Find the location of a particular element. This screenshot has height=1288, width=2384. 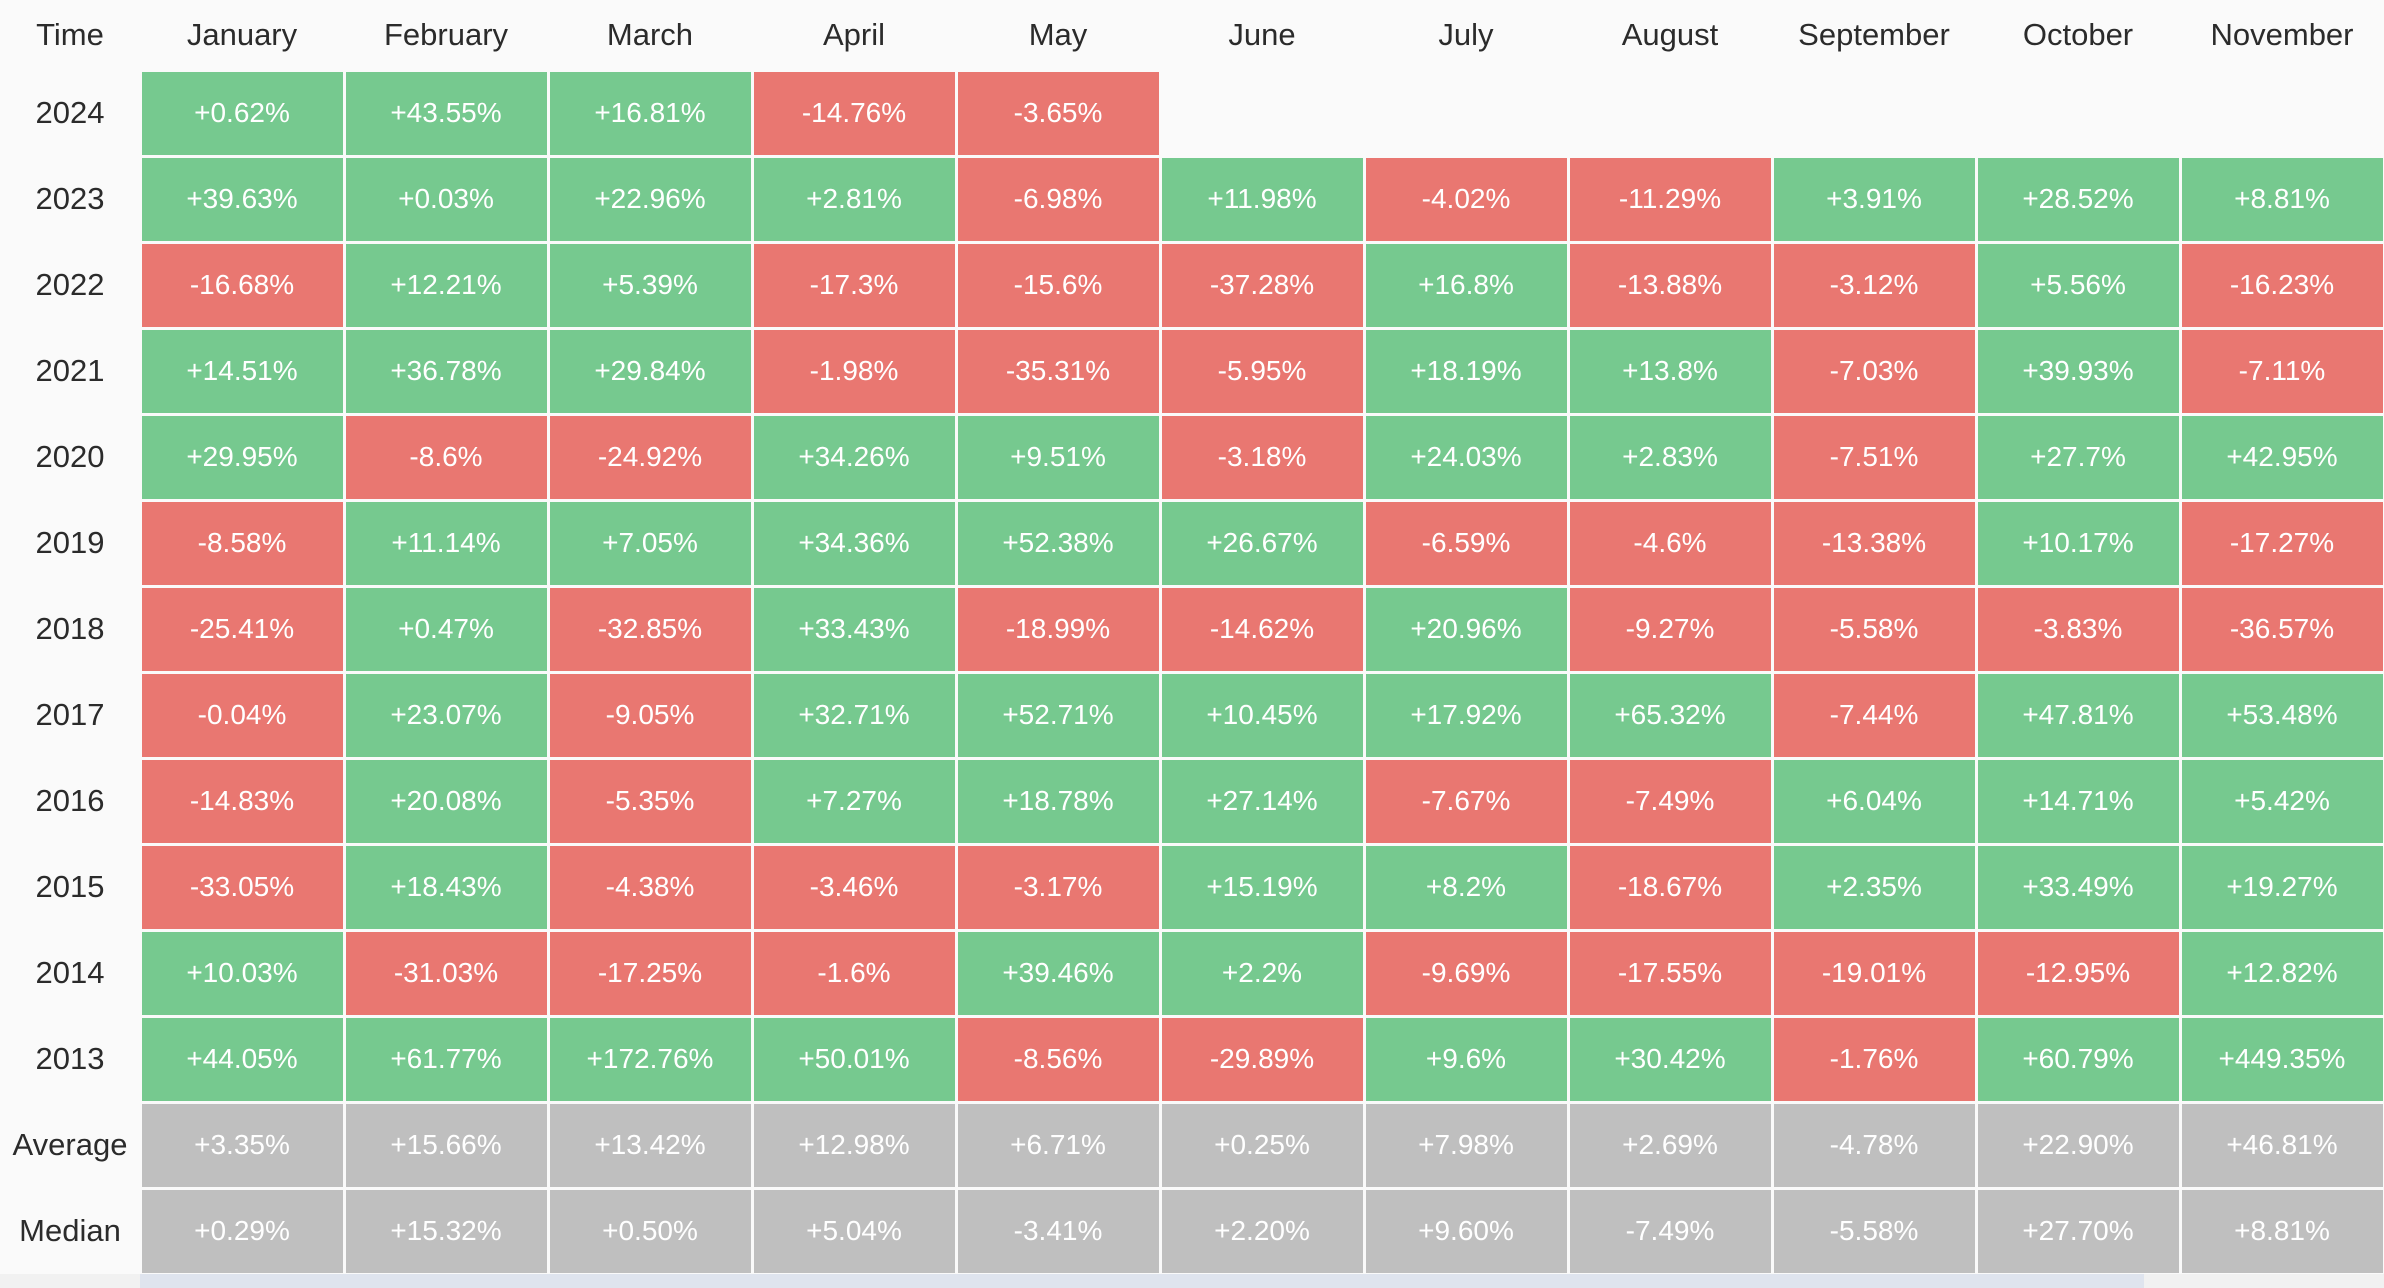

return-cell: +172.76% is located at coordinates (650, 1059).